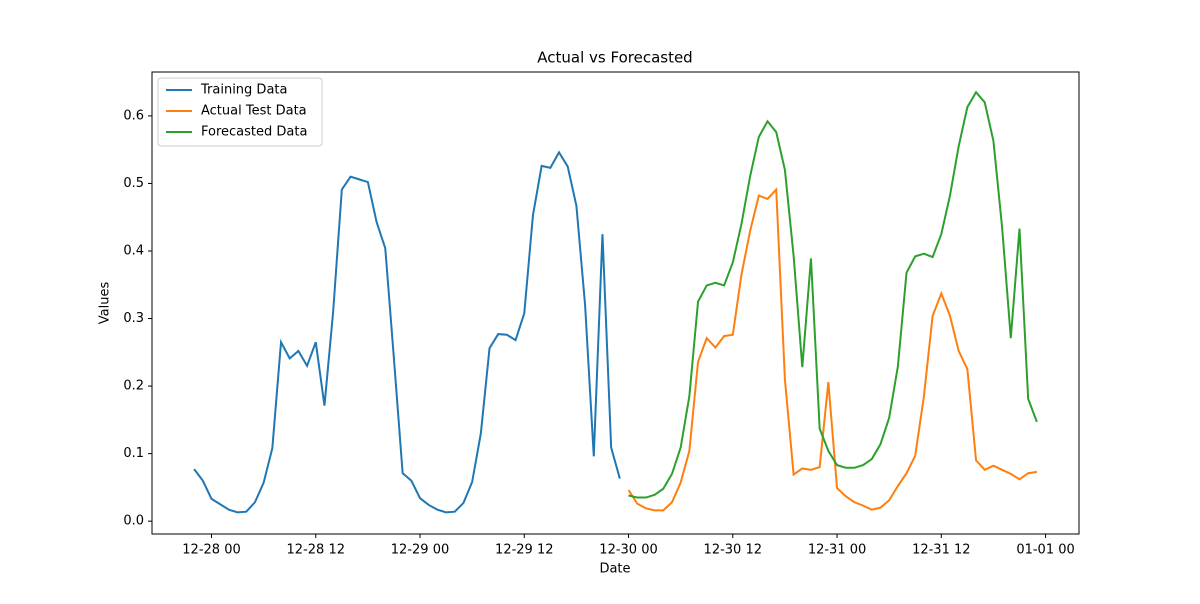 This screenshot has width=1200, height=604. Describe the element at coordinates (614, 569) in the screenshot. I see `x-axis-label: Date` at that location.